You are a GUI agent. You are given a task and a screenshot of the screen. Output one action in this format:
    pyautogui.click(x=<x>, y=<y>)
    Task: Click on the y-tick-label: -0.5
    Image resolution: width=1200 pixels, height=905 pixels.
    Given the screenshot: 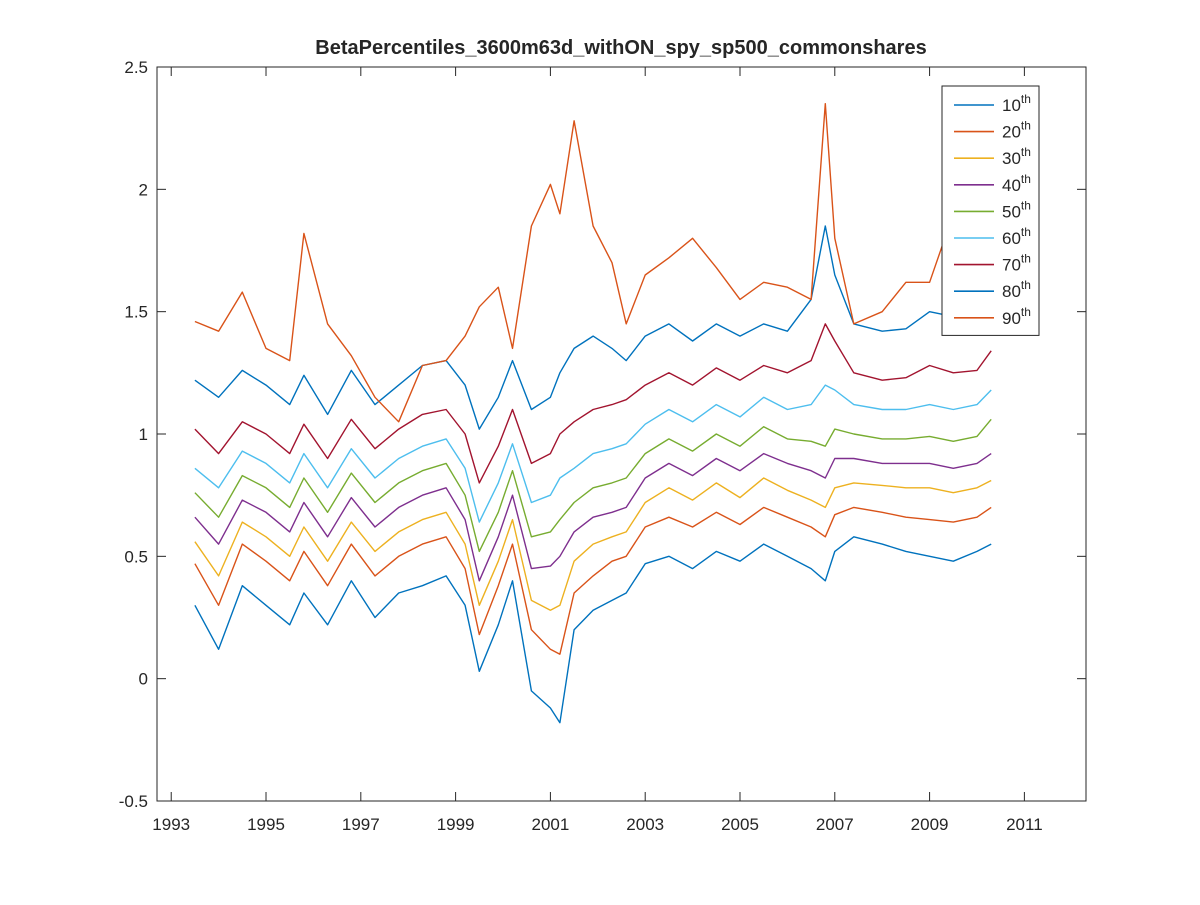 What is the action you would take?
    pyautogui.click(x=133, y=801)
    